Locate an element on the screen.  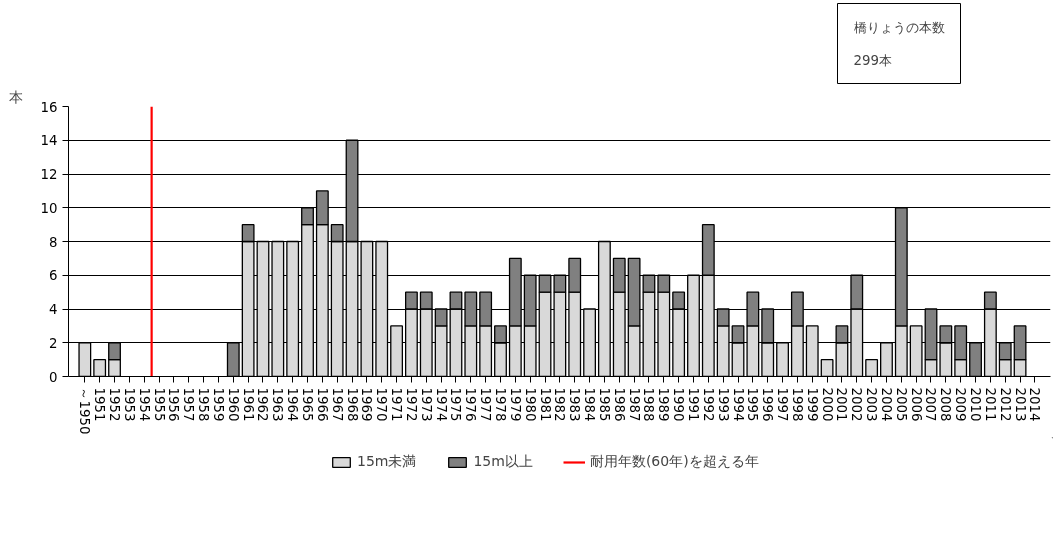
x-tick-label: 1975 is located at coordinates (456, 404).